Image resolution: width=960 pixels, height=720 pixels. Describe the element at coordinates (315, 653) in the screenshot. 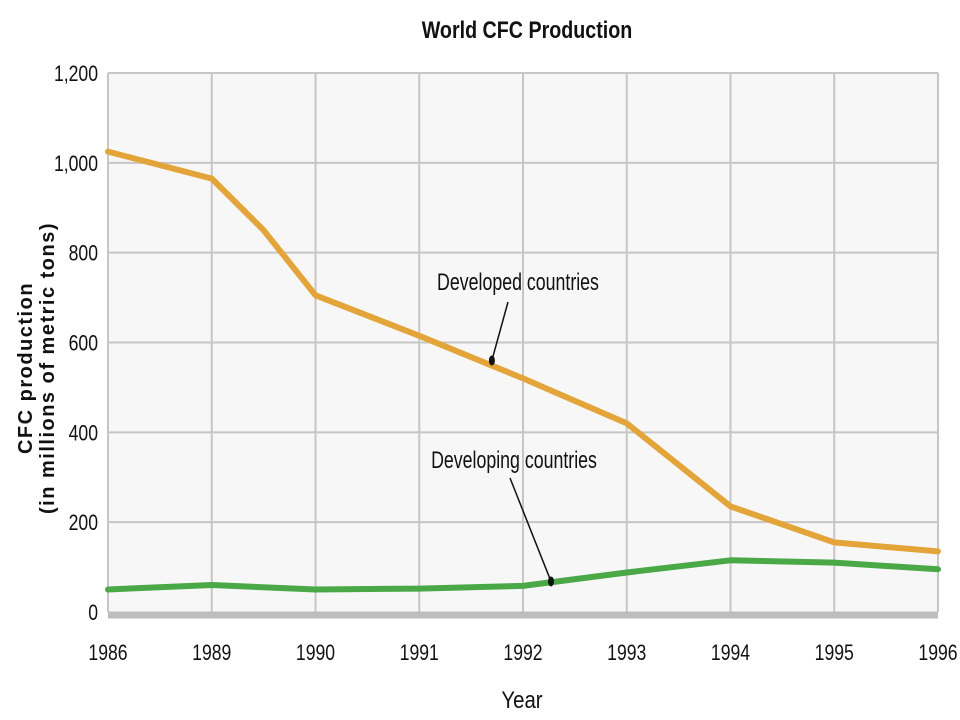

I see `x-tick-label: 1990` at that location.